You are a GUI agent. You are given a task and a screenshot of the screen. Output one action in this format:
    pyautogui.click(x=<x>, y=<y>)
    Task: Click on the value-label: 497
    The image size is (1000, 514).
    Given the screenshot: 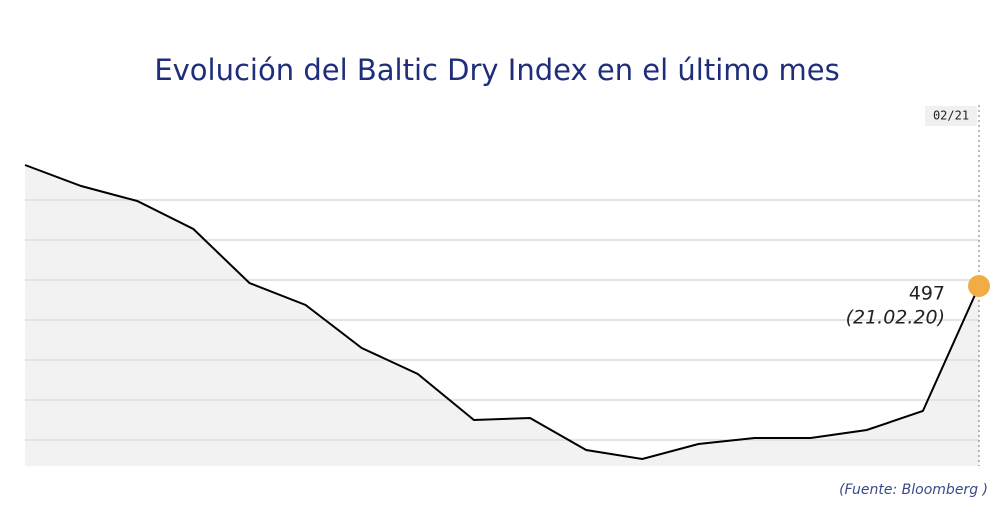 What is the action you would take?
    pyautogui.click(x=927, y=294)
    